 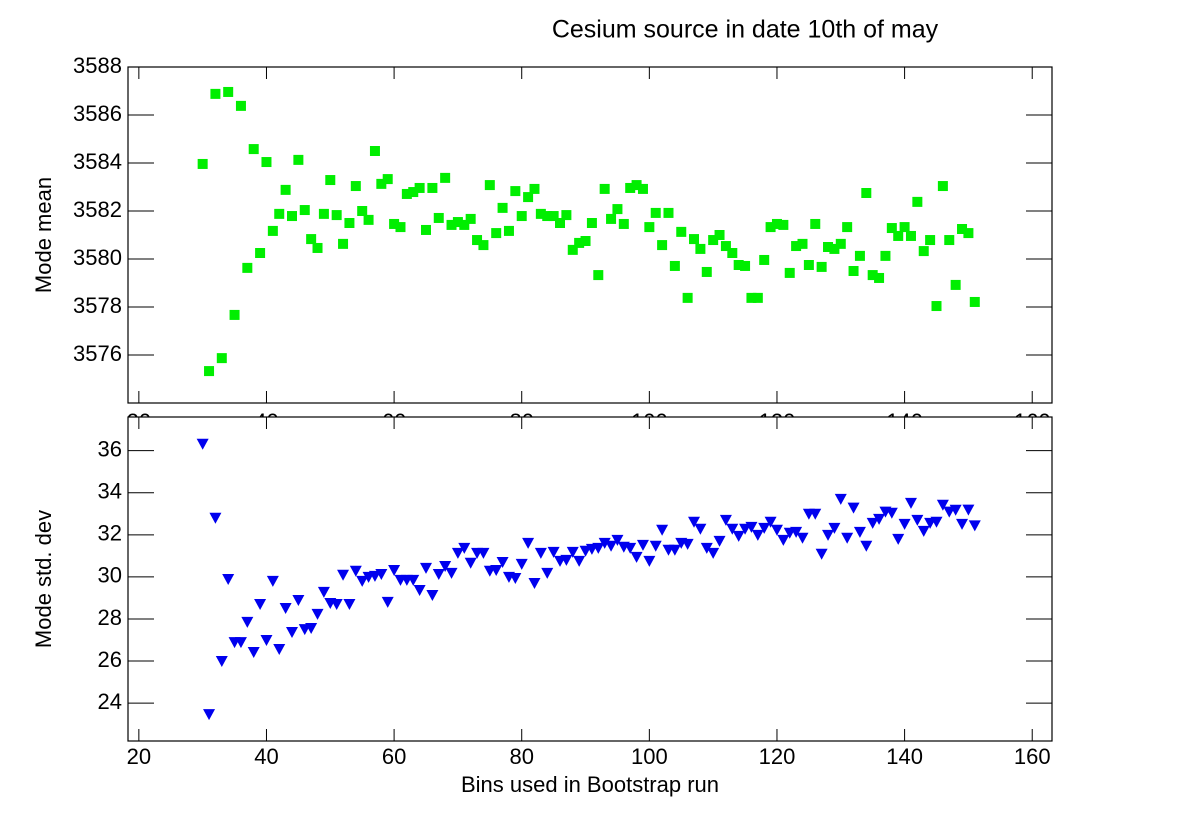 I want to click on x-axis-label: Bins used in Bootstrap run, so click(x=590, y=784).